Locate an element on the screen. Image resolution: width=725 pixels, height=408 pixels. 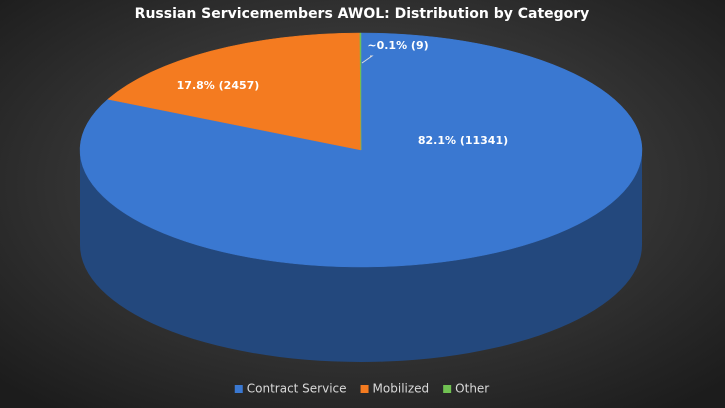
data-label: 82.1% (11341) is located at coordinates (463, 140).